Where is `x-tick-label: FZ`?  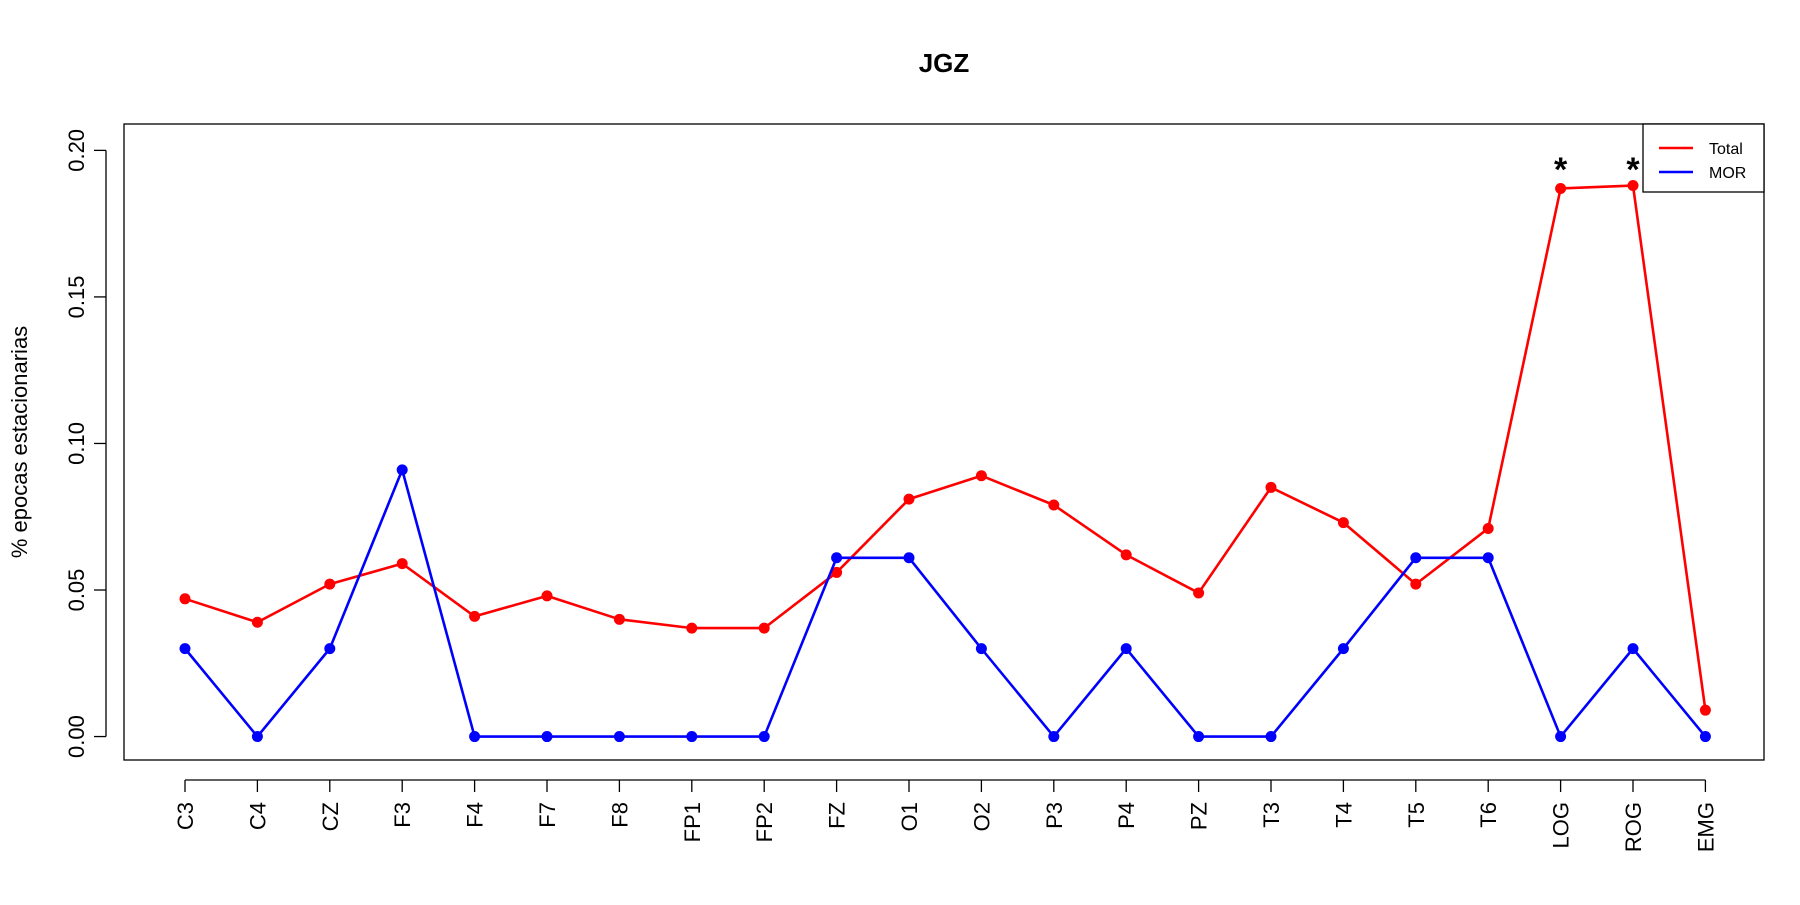 x-tick-label: FZ is located at coordinates (837, 815).